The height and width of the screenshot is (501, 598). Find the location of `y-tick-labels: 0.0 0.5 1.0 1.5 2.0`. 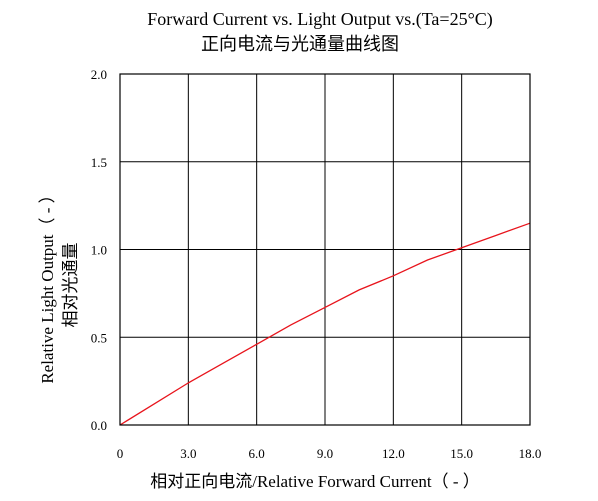

y-tick-labels: 0.0 0.5 1.0 1.5 2.0 is located at coordinates (99, 250).